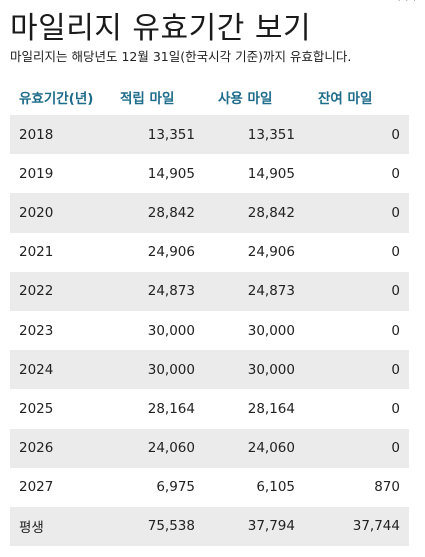 The height and width of the screenshot is (557, 425). I want to click on table-row: 2025 28,164 28,164 0, so click(209, 408).